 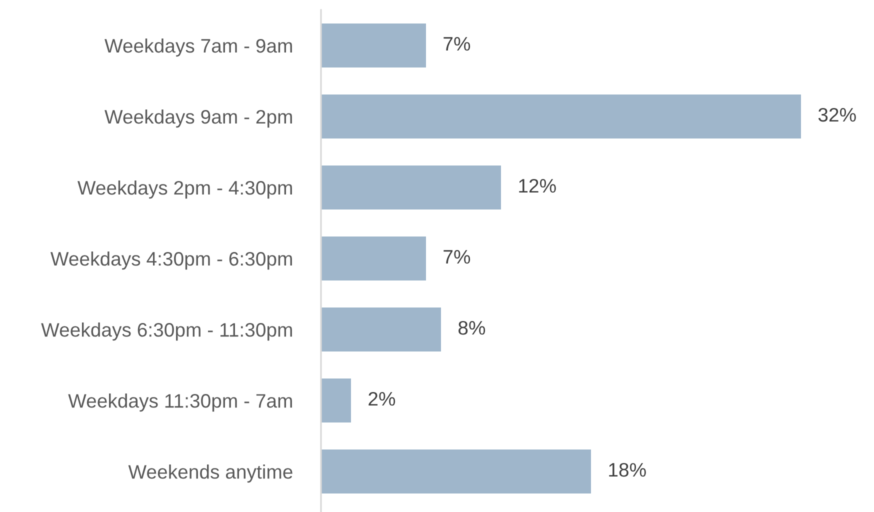 I want to click on y-tick-label: Weekdays 2pm - 4:30pm, so click(x=185, y=189).